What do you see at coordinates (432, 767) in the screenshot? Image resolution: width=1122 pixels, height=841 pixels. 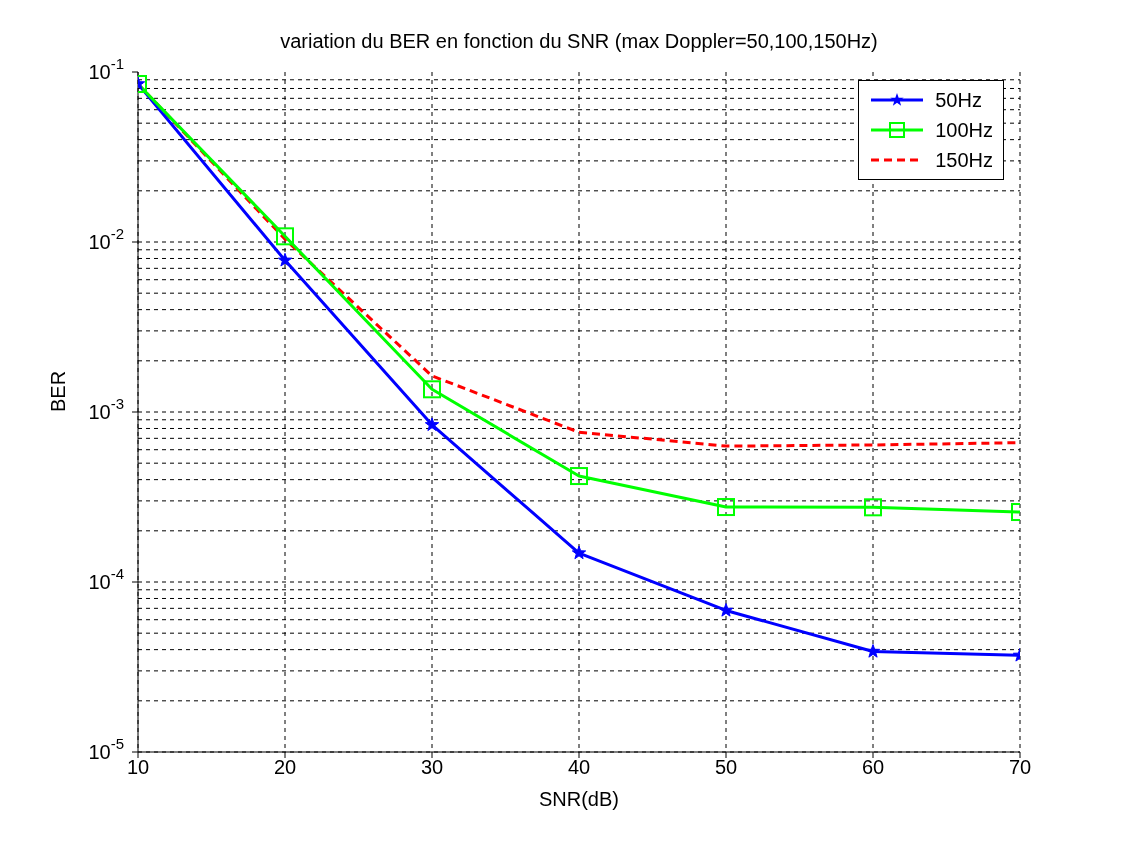 I see `x-tick-label: 30` at bounding box center [432, 767].